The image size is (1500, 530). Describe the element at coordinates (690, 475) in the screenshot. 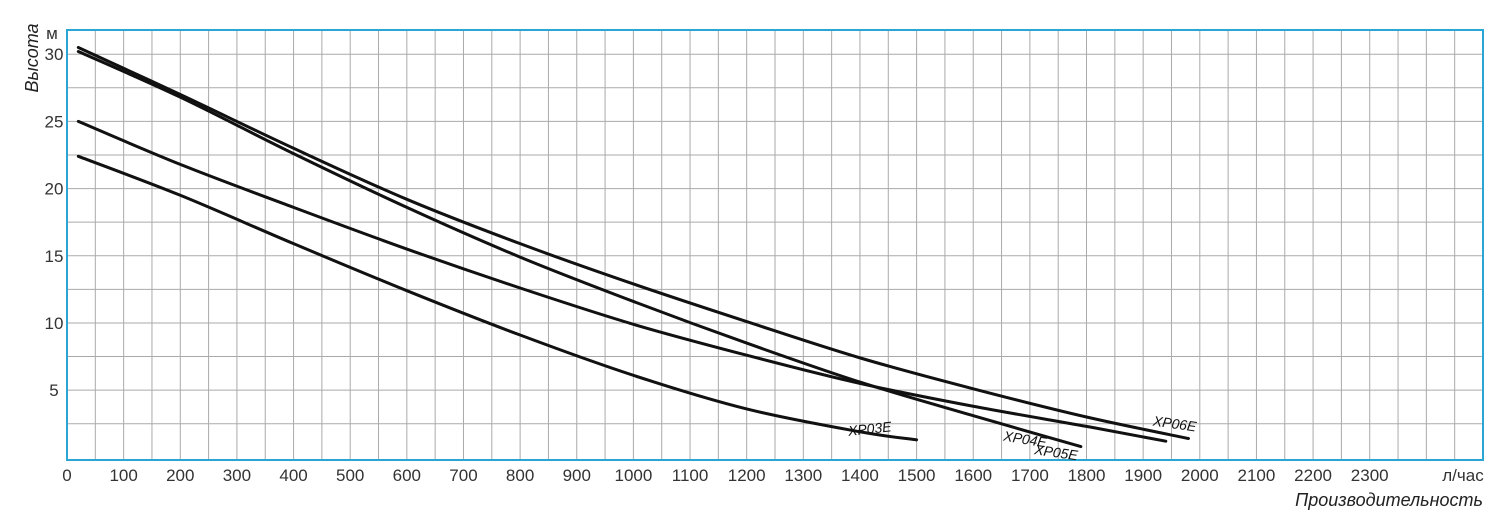

I see `x-tick-label: 1100` at that location.